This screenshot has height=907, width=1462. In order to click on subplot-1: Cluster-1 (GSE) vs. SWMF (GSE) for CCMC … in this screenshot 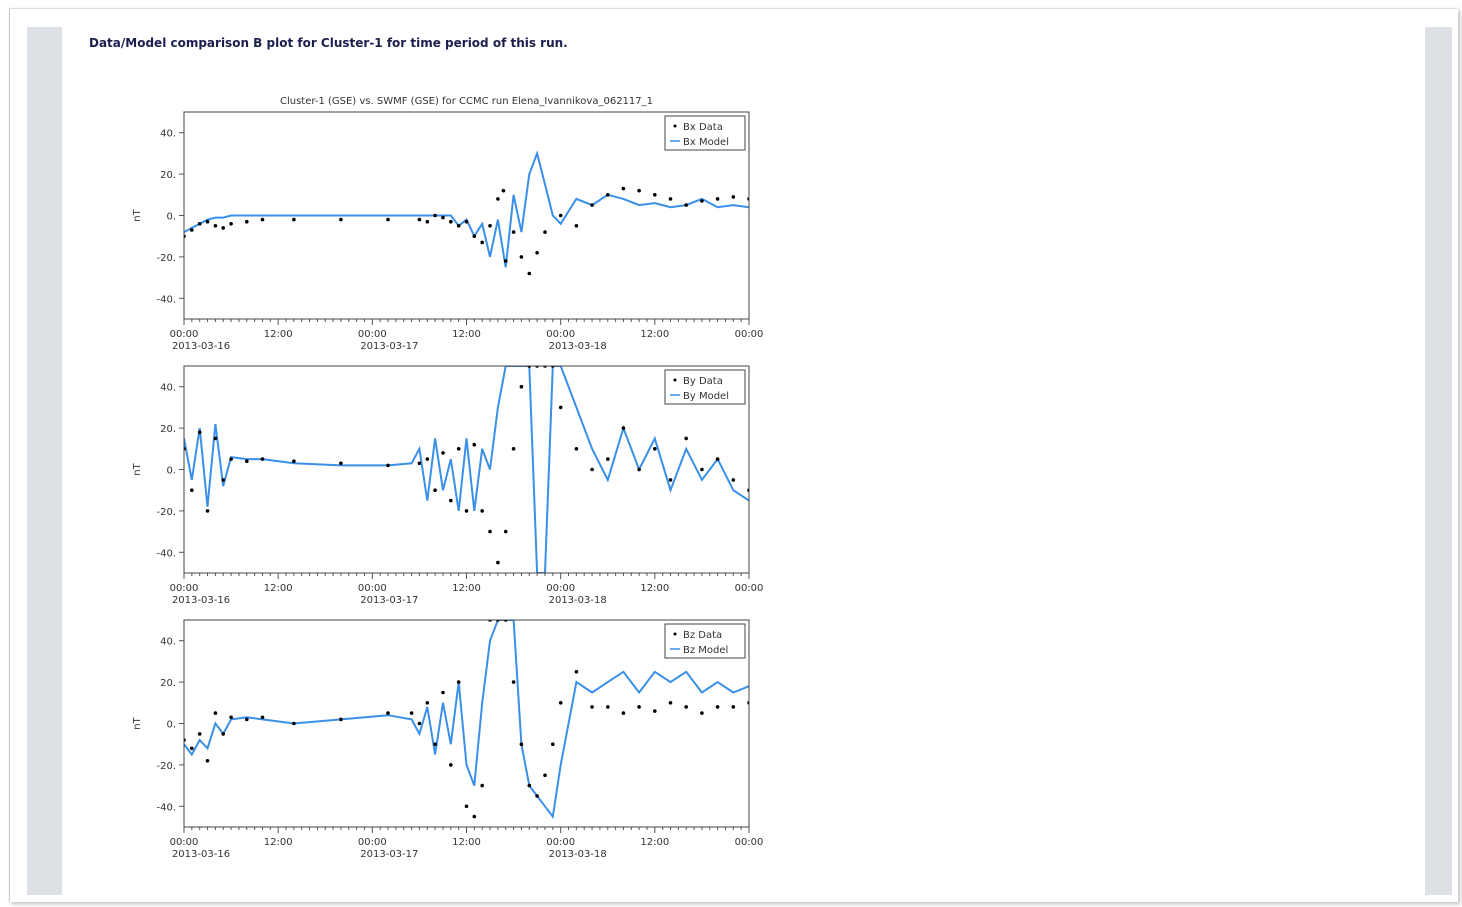, I will do `click(447, 224)`.